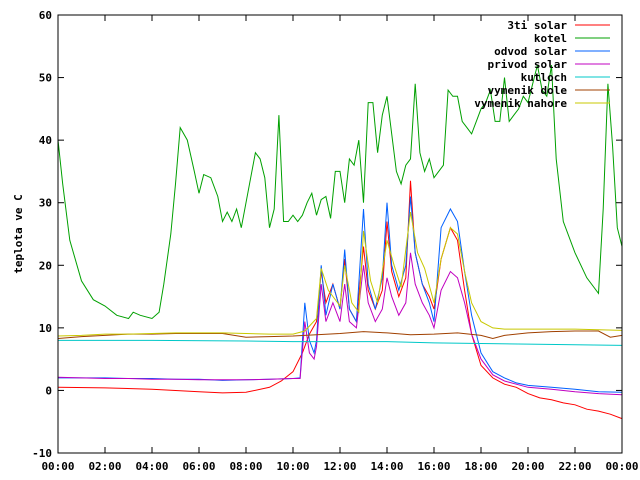 This screenshot has width=640, height=480. I want to click on y-axis-title: teplota ve C, so click(18, 233).